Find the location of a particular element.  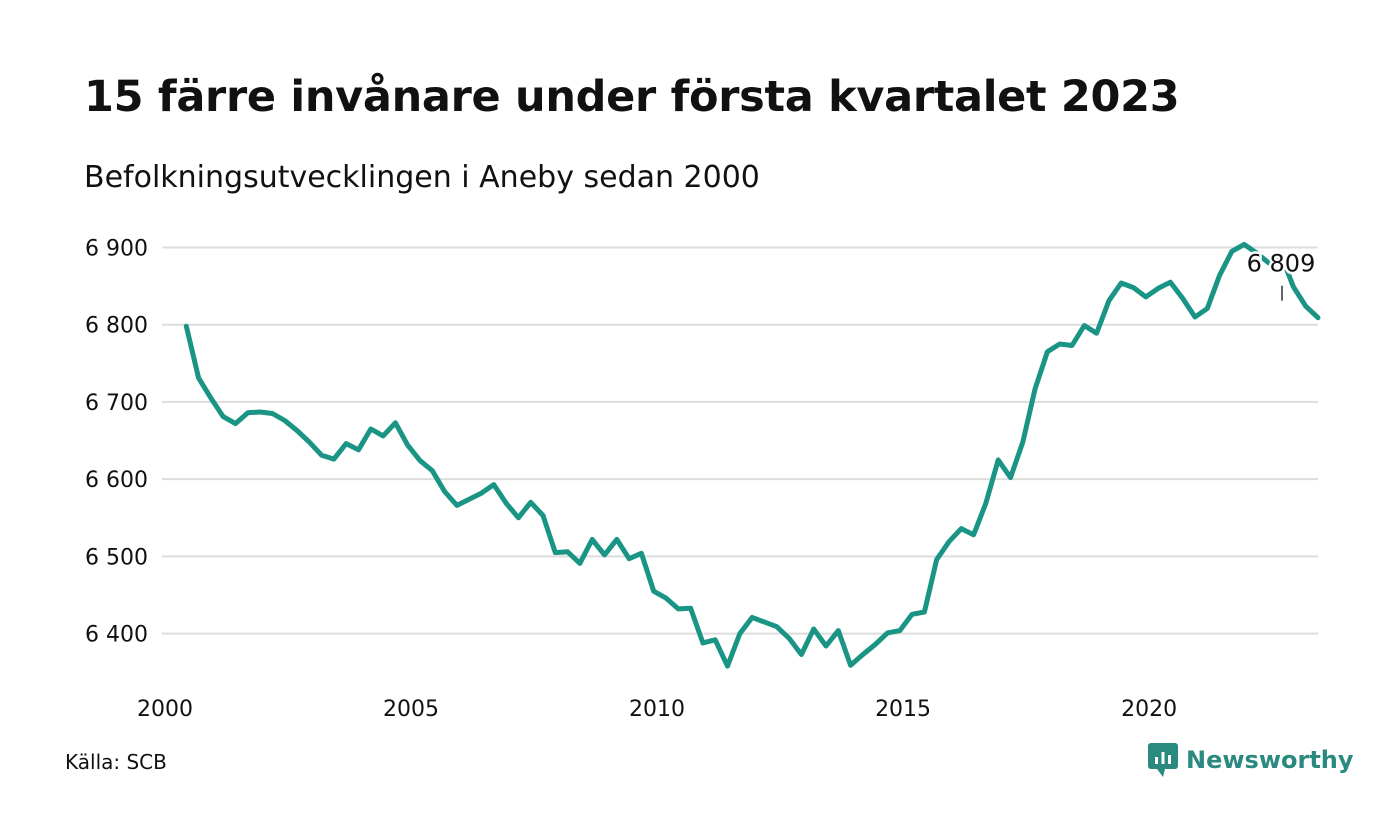

y-tick-label: 6 700 is located at coordinates (116, 403).